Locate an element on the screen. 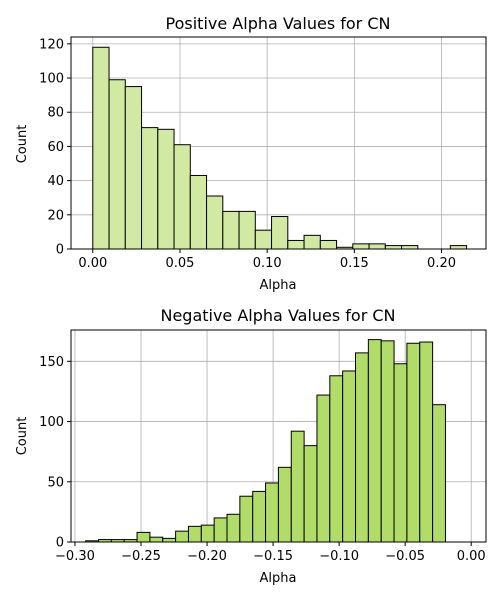 The width and height of the screenshot is (500, 600). x-axis-ticks: 0.00 0.05 0.10 0.15 0.20 is located at coordinates (267, 260).